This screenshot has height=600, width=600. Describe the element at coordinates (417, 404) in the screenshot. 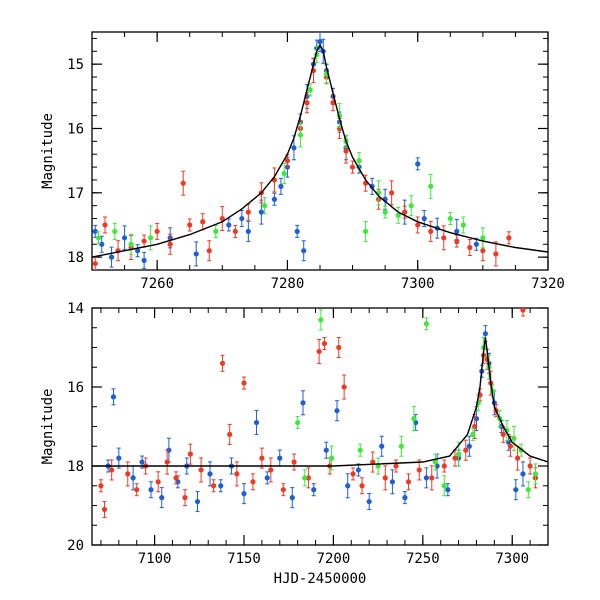

I see `series-green` at that location.